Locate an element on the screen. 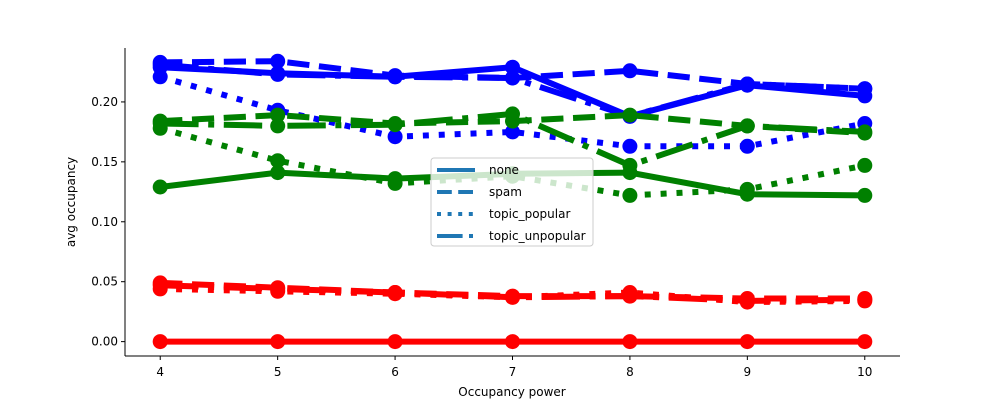  y-tick-label: 0.20 is located at coordinates (104, 102).